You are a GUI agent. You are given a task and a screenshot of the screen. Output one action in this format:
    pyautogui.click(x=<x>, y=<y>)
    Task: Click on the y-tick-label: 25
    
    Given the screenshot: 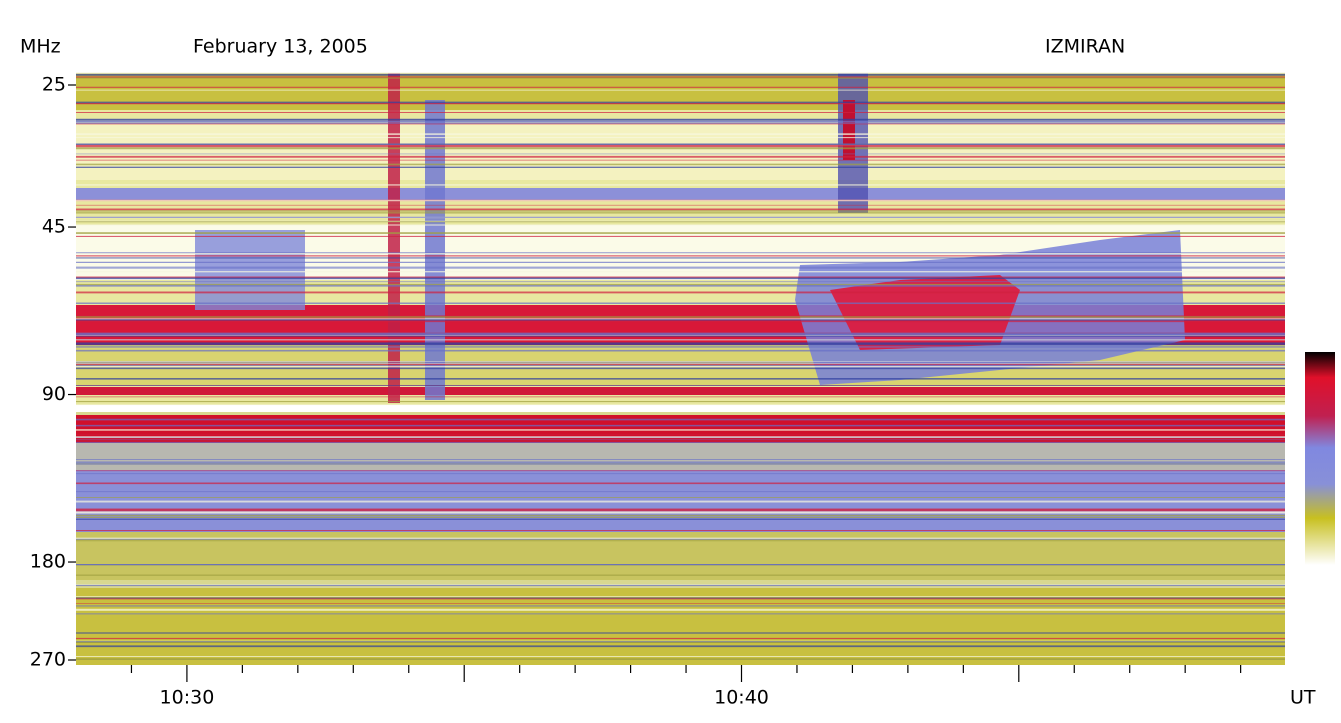 What is the action you would take?
    pyautogui.click(x=54, y=85)
    